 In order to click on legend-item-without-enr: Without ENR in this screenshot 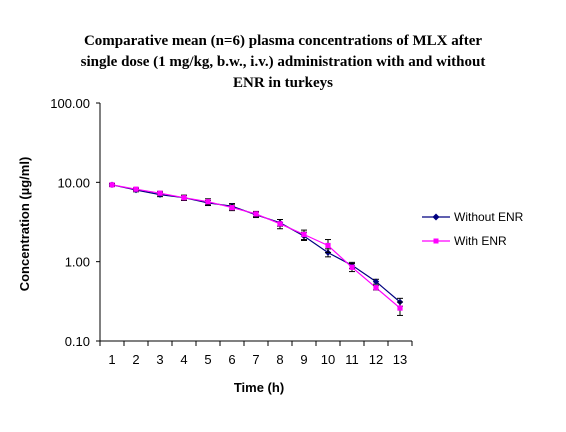, I will do `click(473, 217)`.